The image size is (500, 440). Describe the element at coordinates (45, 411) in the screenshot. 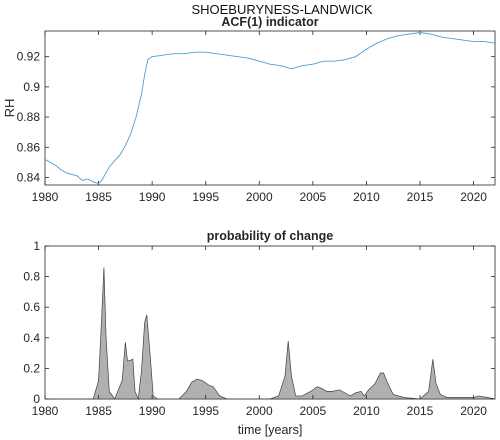

I see `probability-xtick-label: 1980` at that location.